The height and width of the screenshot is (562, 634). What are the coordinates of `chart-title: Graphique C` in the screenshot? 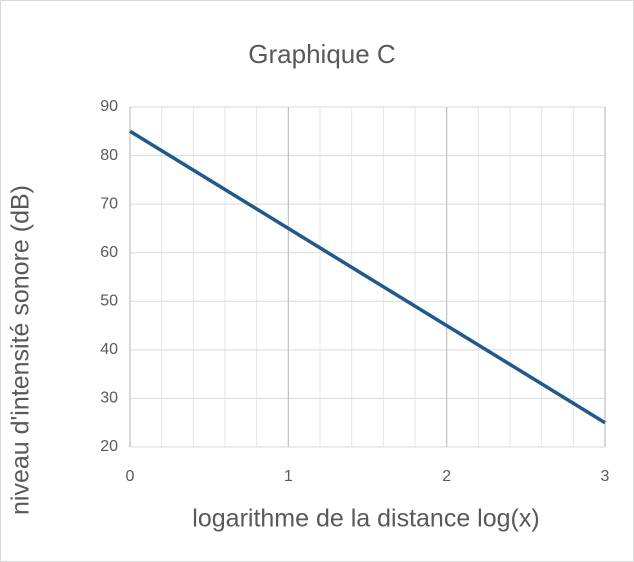 It's located at (321, 54).